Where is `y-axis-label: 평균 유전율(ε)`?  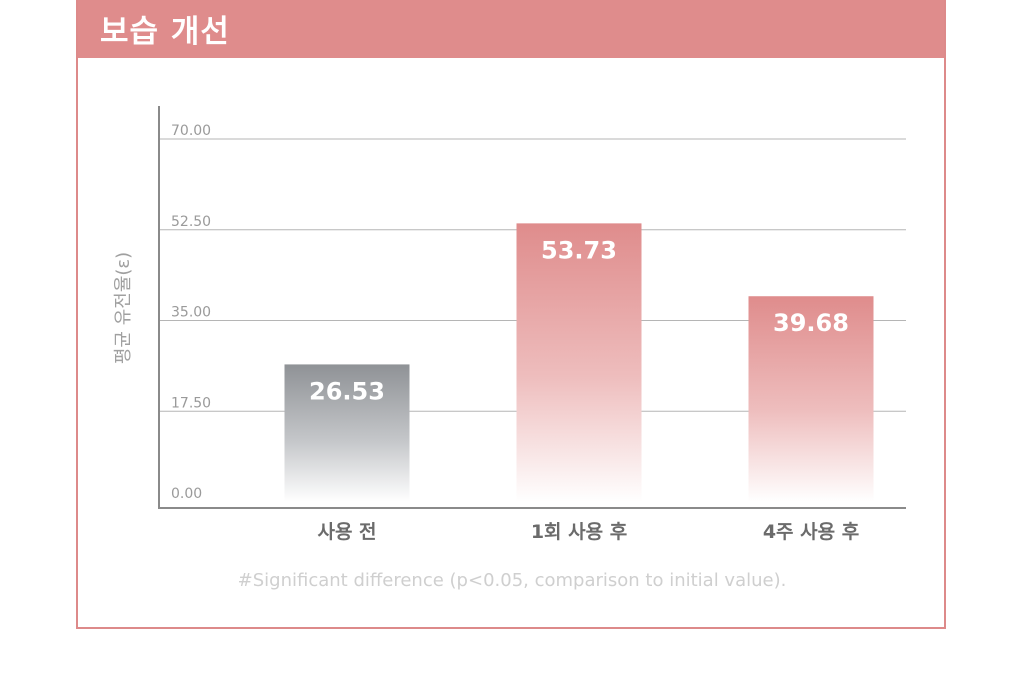 y-axis-label: 평균 유전율(ε) is located at coordinates (123, 308).